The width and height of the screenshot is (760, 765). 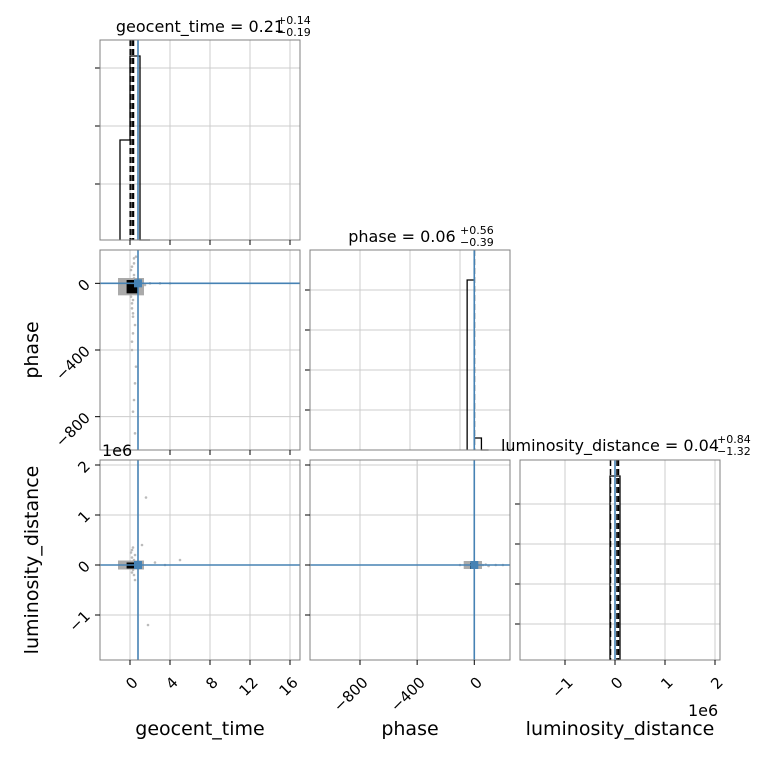 I want to click on frame-hist-phase, so click(x=410, y=350).